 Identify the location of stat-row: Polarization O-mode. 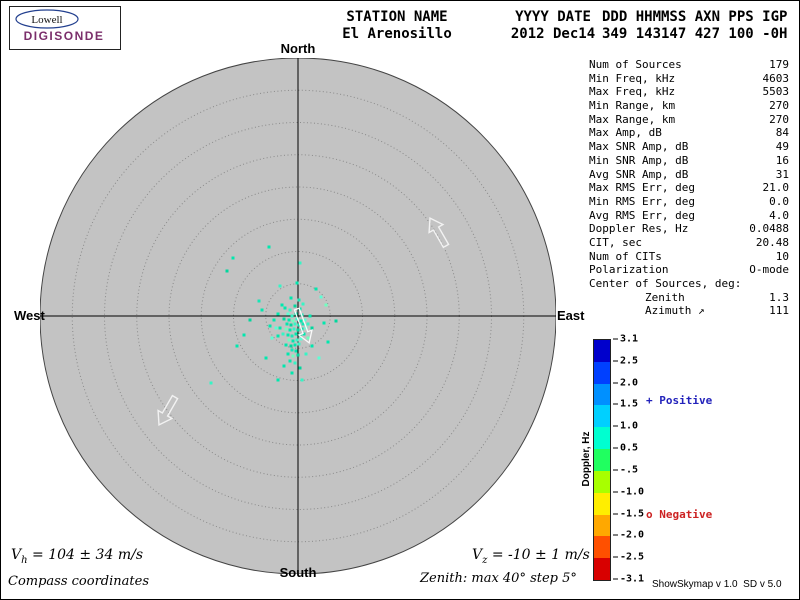
(689, 270).